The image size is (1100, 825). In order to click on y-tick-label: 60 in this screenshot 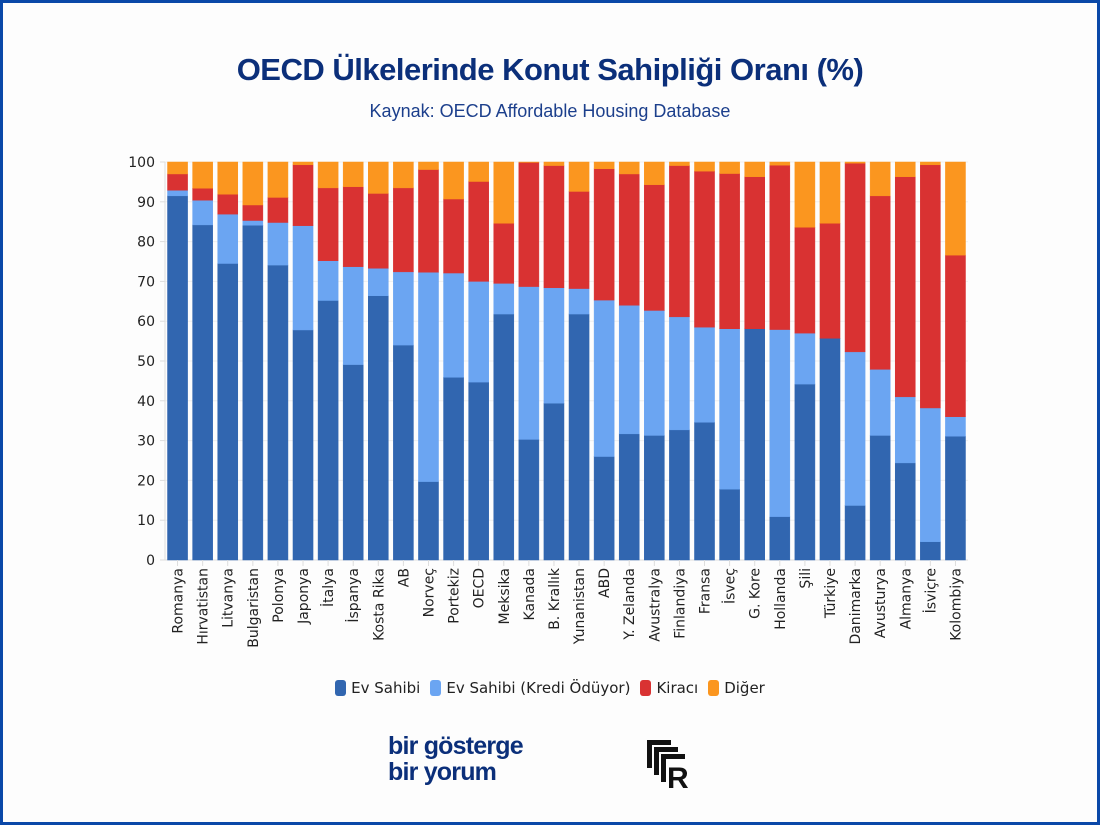, I will do `click(146, 322)`.